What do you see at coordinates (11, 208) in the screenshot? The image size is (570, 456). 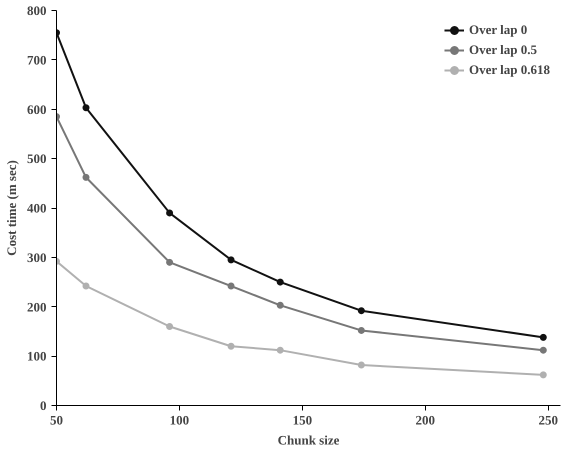 I see `y-axis-title: Cost time (m sec)` at bounding box center [11, 208].